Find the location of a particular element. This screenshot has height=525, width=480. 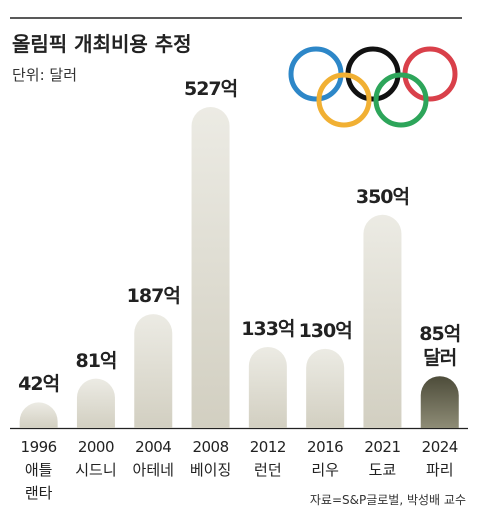

x-tick-label: 2004 is located at coordinates (153, 447).